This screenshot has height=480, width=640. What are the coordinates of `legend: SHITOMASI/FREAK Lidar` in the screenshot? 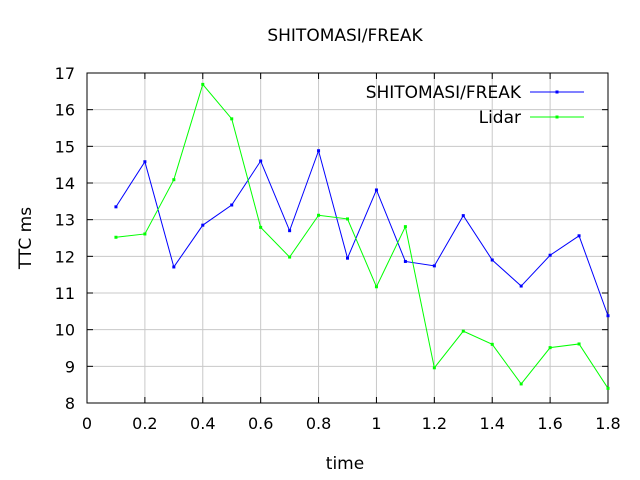 It's located at (475, 105).